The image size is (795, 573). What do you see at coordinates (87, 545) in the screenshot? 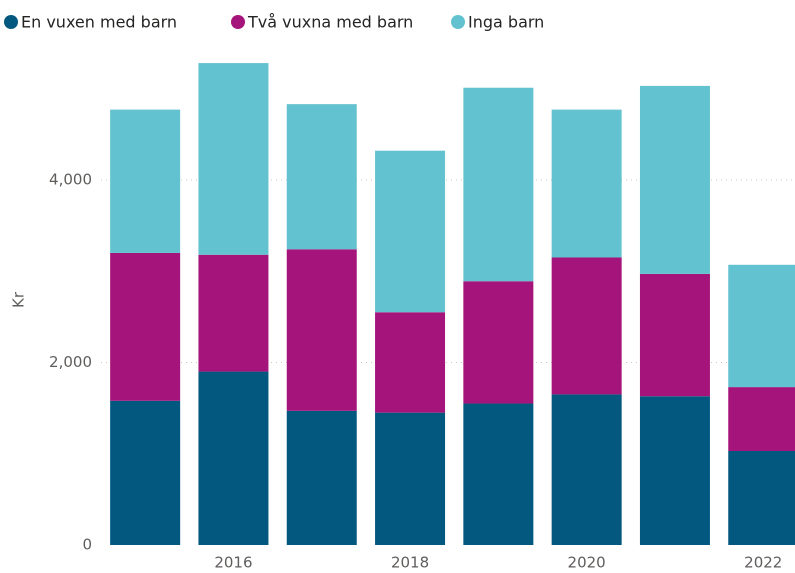
I see `y-tick-label: 0` at bounding box center [87, 545].